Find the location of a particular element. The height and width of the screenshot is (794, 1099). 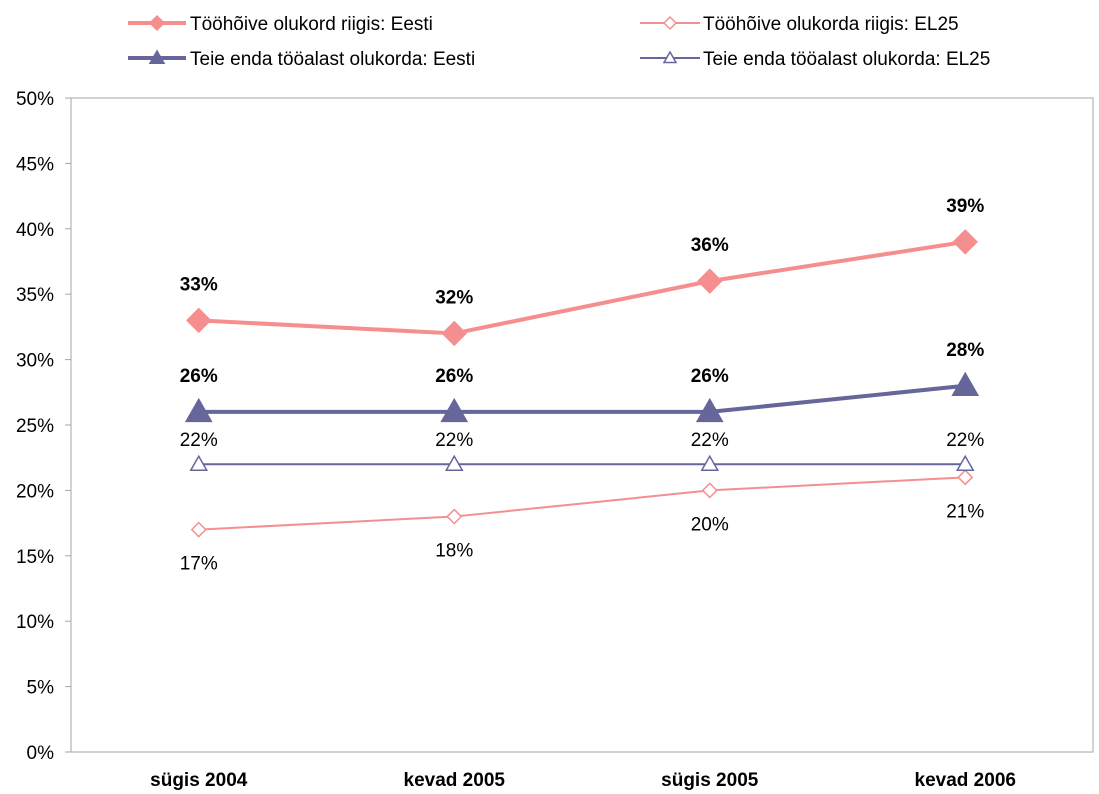

legend-entry-2: Tööhõive olukorda riigis: EL25 is located at coordinates (799, 24).